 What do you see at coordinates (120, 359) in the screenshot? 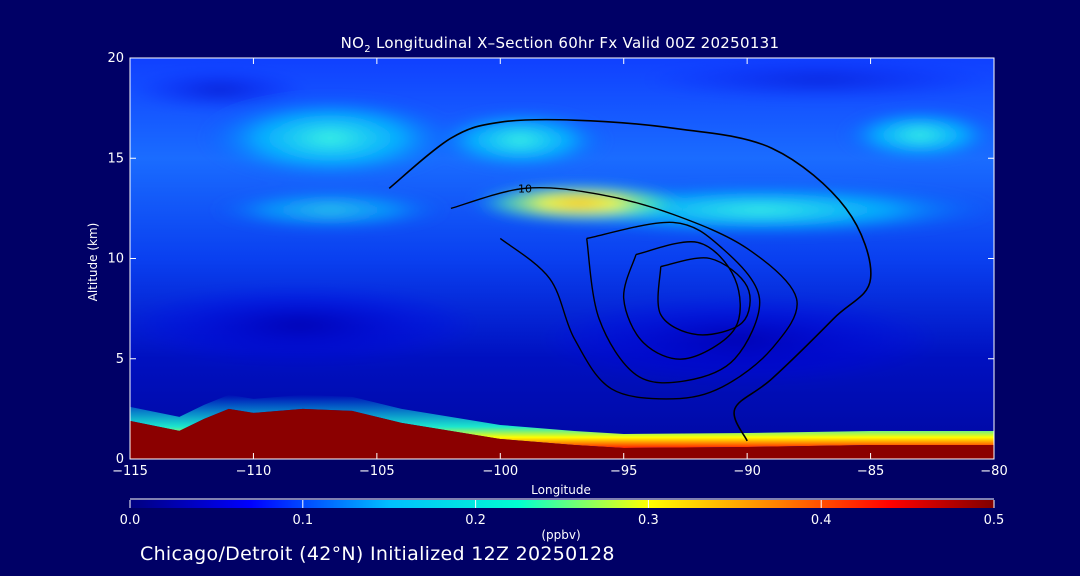
I see `y-tick-label: 5` at bounding box center [120, 359].